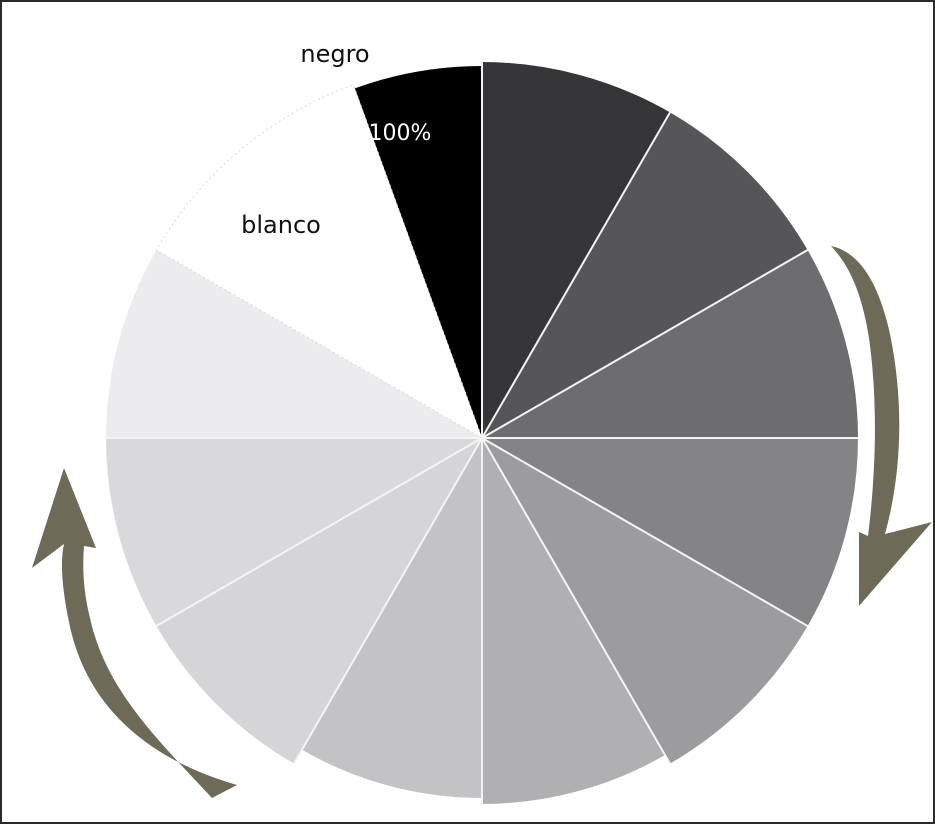 The width and height of the screenshot is (935, 824). What do you see at coordinates (134, 633) in the screenshot?
I see `counterclockwise-arrow-icon` at bounding box center [134, 633].